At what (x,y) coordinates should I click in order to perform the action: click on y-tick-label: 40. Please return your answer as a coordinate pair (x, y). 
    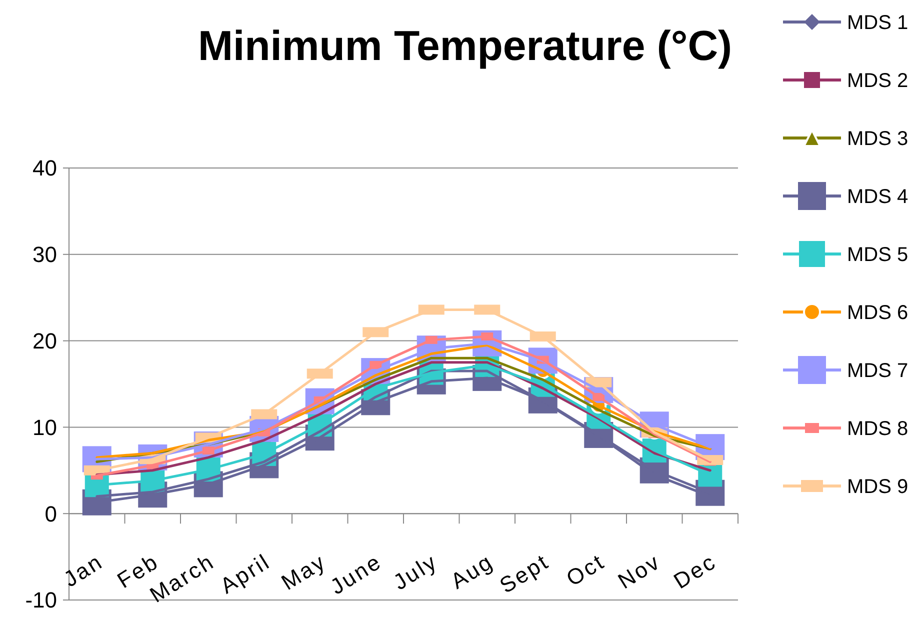
    Looking at the image, I should click on (44, 168).